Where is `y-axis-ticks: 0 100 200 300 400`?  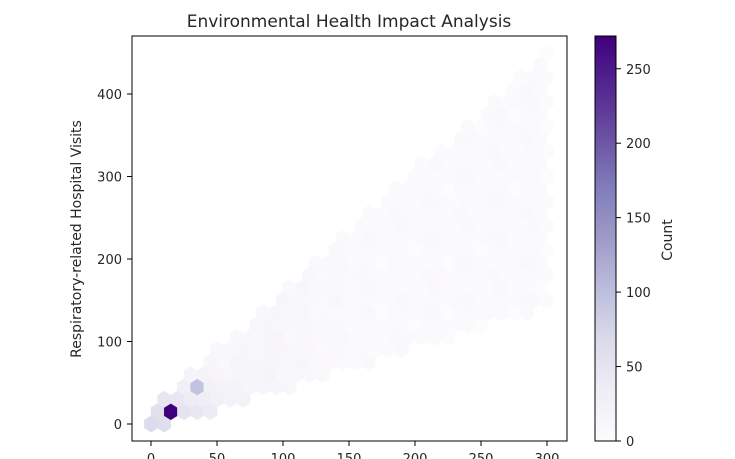 y-axis-ticks: 0 100 200 300 400 is located at coordinates (114, 260).